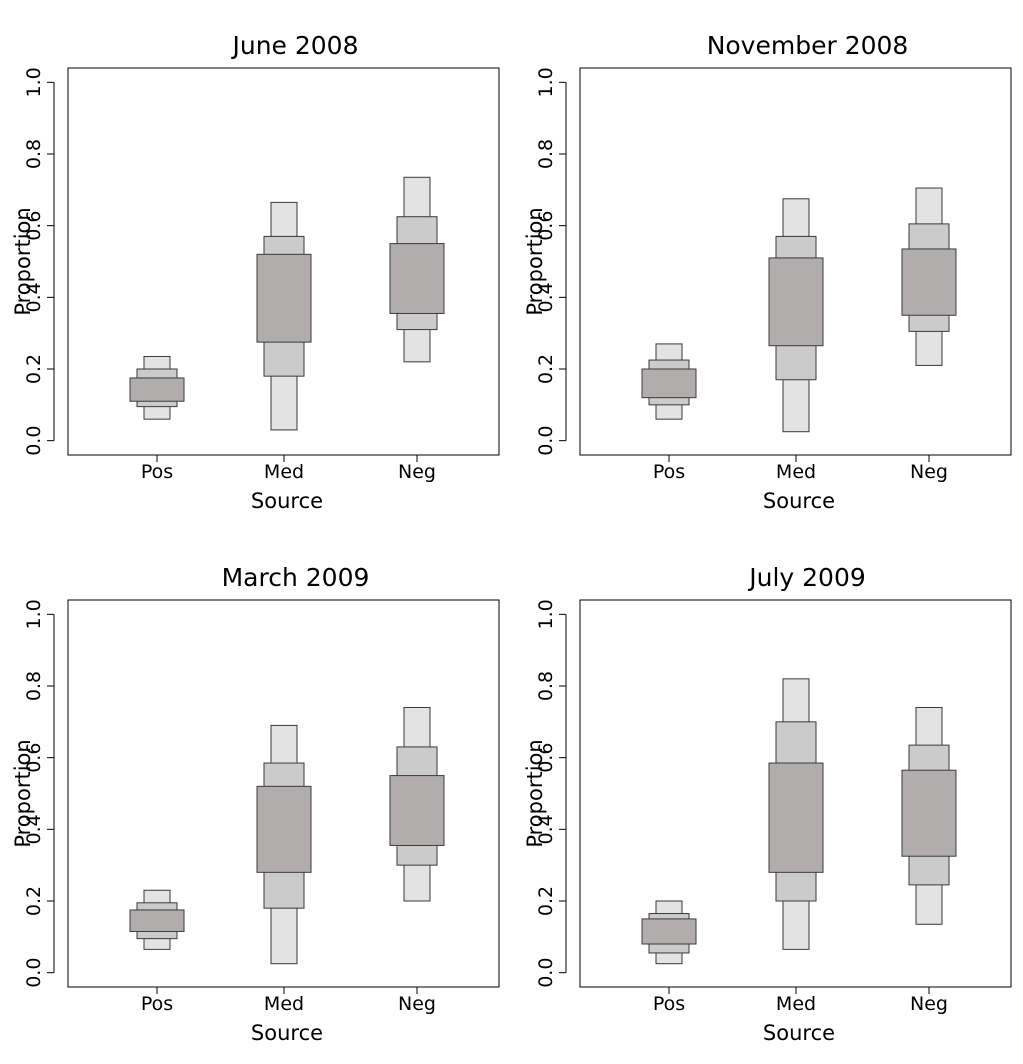  Describe the element at coordinates (294, 45) in the screenshot. I see `chart-title: June 2008` at that location.